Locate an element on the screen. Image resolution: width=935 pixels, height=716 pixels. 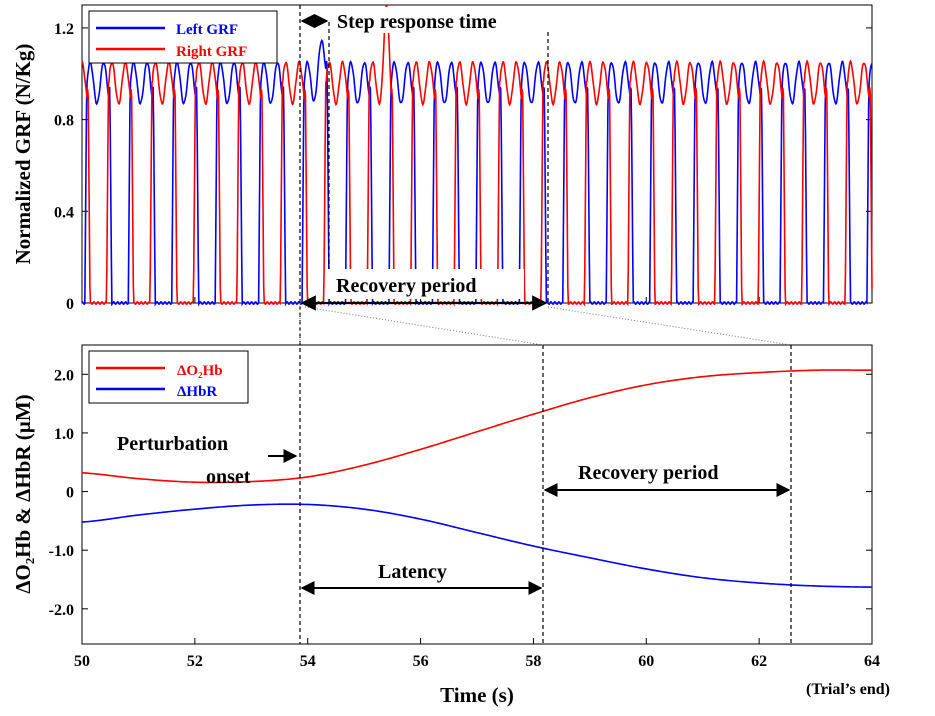
bottom-y-axis-label: ΔO₂Hb & ΔHbR (µM) is located at coordinates (23, 493).